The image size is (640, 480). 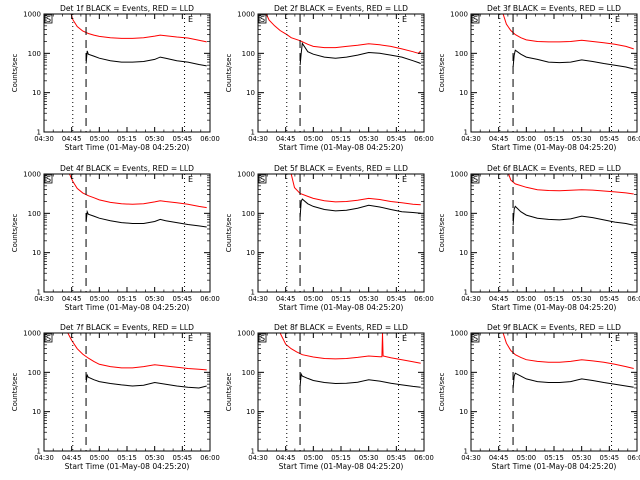 I want to click on panel-title: Det 1f BLACK = Events, RED = LLD, so click(x=127, y=8).